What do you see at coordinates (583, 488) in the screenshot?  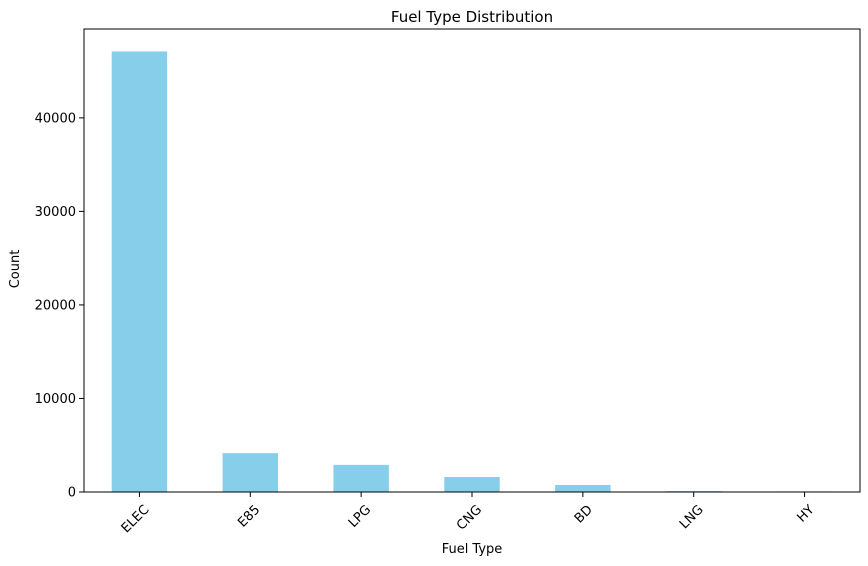 I see `bar-bd` at bounding box center [583, 488].